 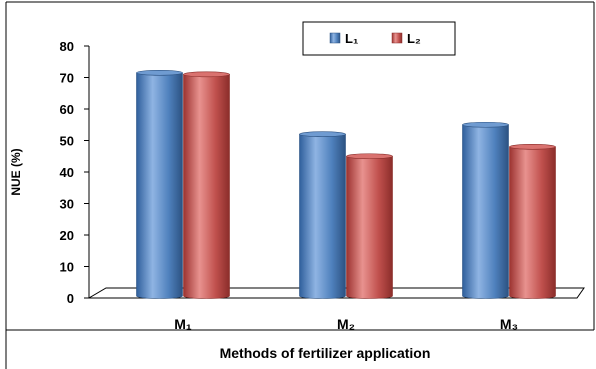 What do you see at coordinates (183, 324) in the screenshot?
I see `x-tick-label: M₁` at bounding box center [183, 324].